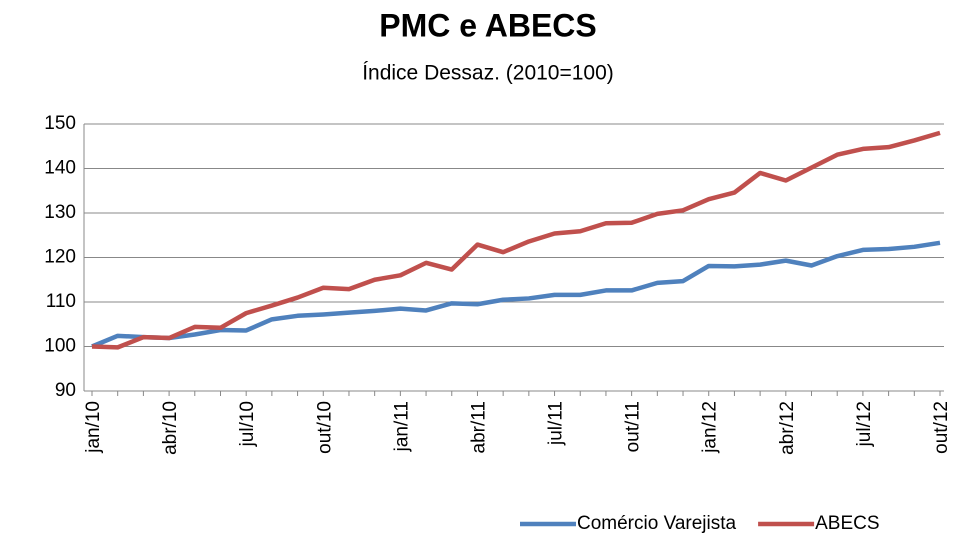 Image resolution: width=955 pixels, height=541 pixels. What do you see at coordinates (65, 390) in the screenshot?
I see `y-tick-label: 90` at bounding box center [65, 390].